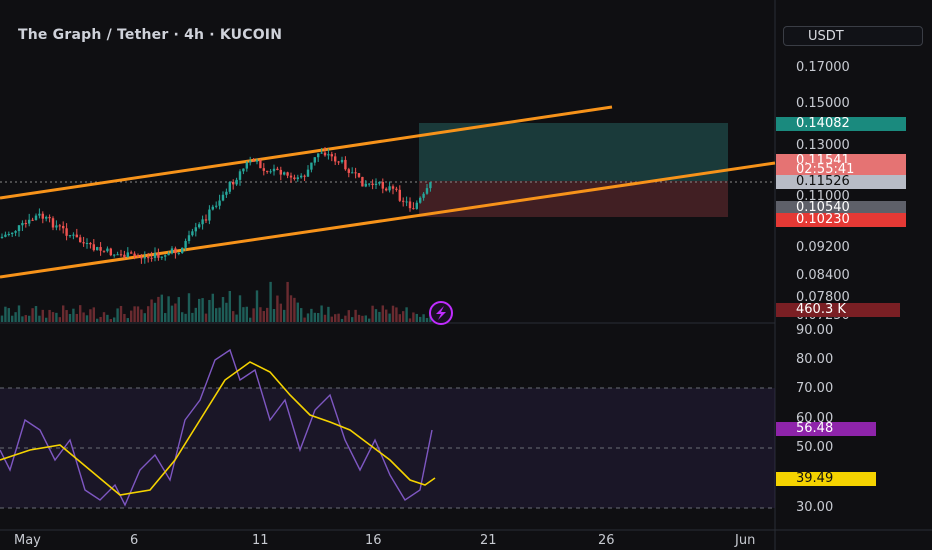 Image resolution: width=932 pixels, height=550 pixels. What do you see at coordinates (853, 36) in the screenshot?
I see `currency-selector: USDT` at bounding box center [853, 36].